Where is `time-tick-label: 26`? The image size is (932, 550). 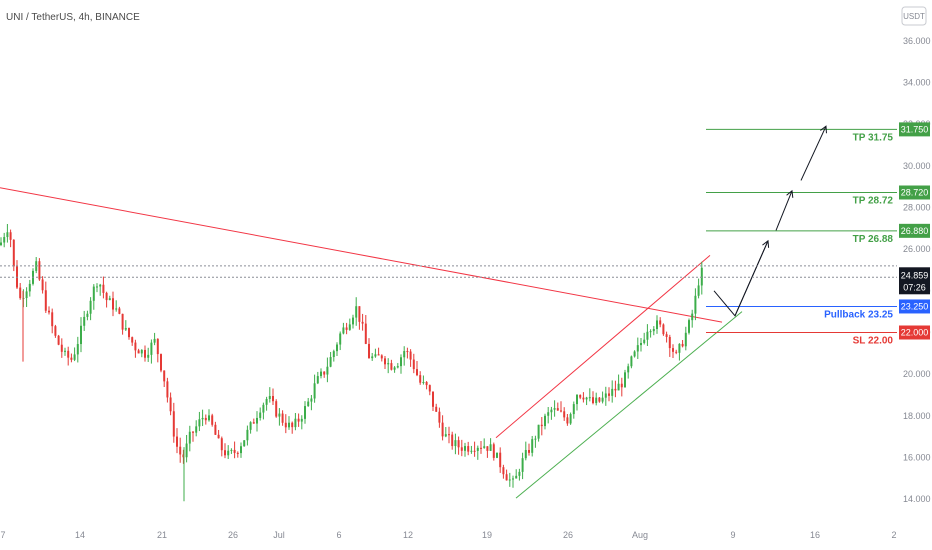
time-tick-label: 26 is located at coordinates (568, 535).